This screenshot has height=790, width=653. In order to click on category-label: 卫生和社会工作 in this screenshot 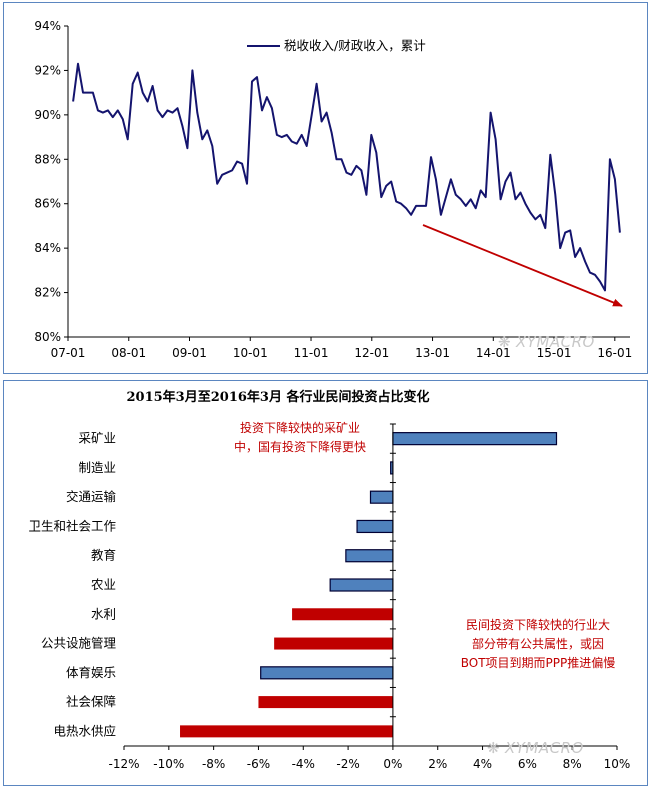, I will do `click(72, 525)`.